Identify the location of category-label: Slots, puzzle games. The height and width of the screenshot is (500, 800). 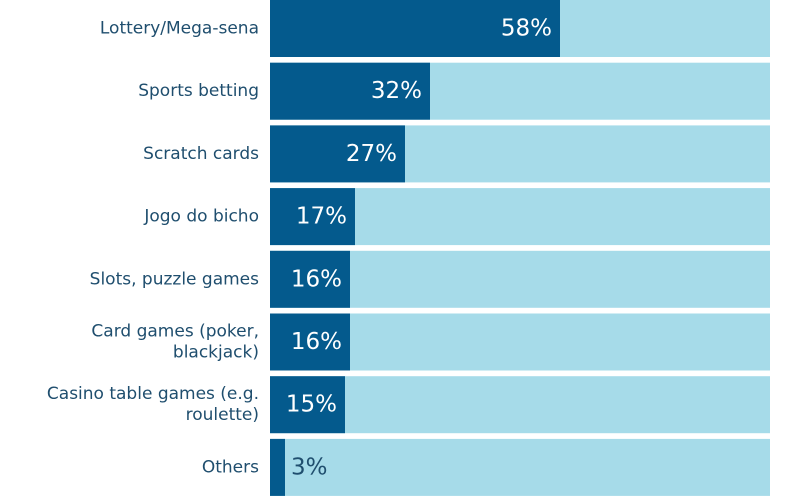
(174, 279).